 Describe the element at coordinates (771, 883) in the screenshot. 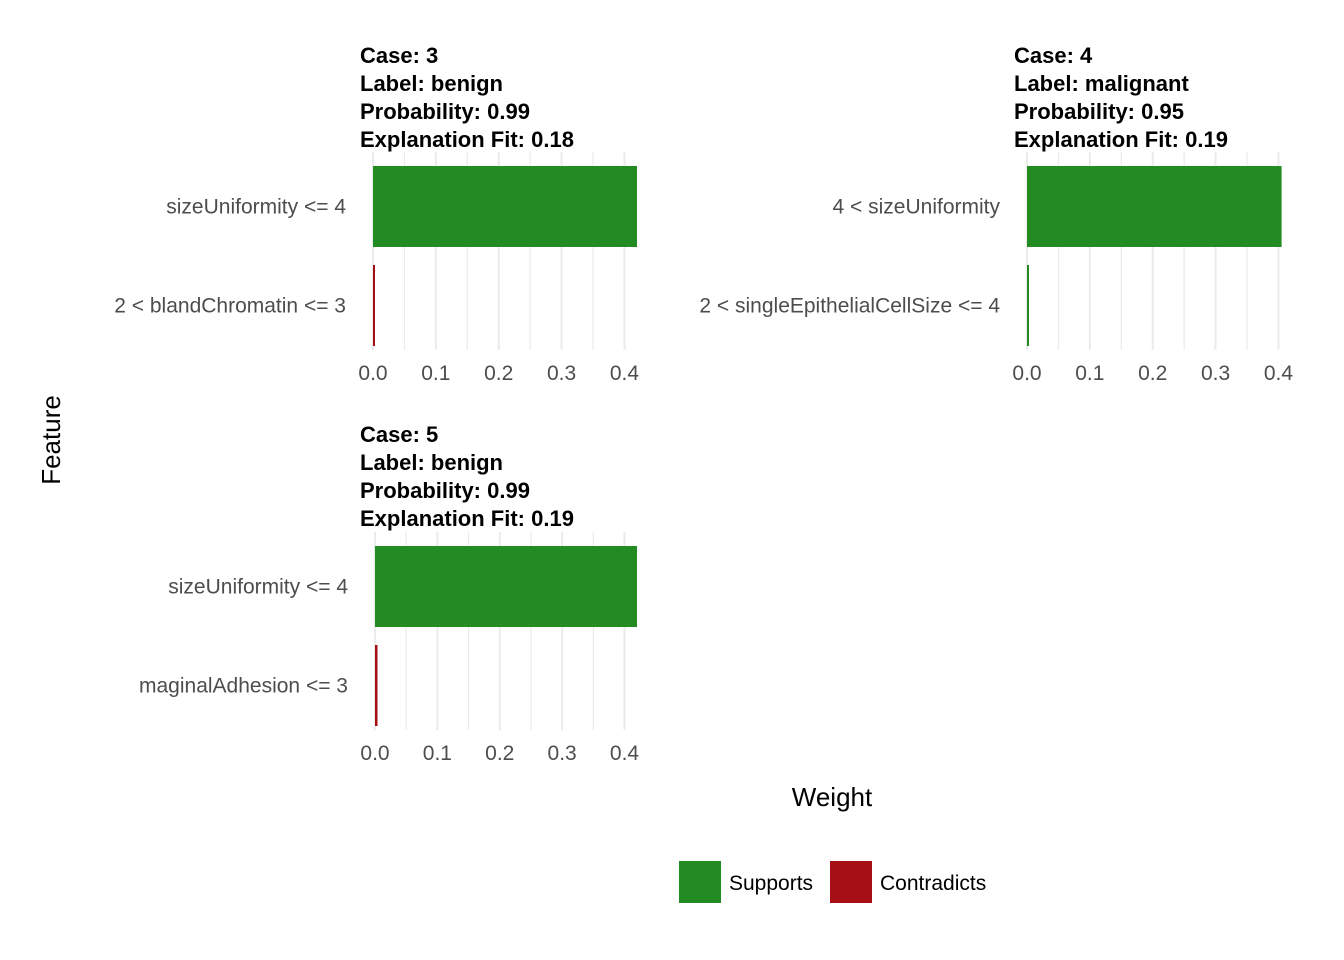

I see `legend-label-supports: Supports` at that location.